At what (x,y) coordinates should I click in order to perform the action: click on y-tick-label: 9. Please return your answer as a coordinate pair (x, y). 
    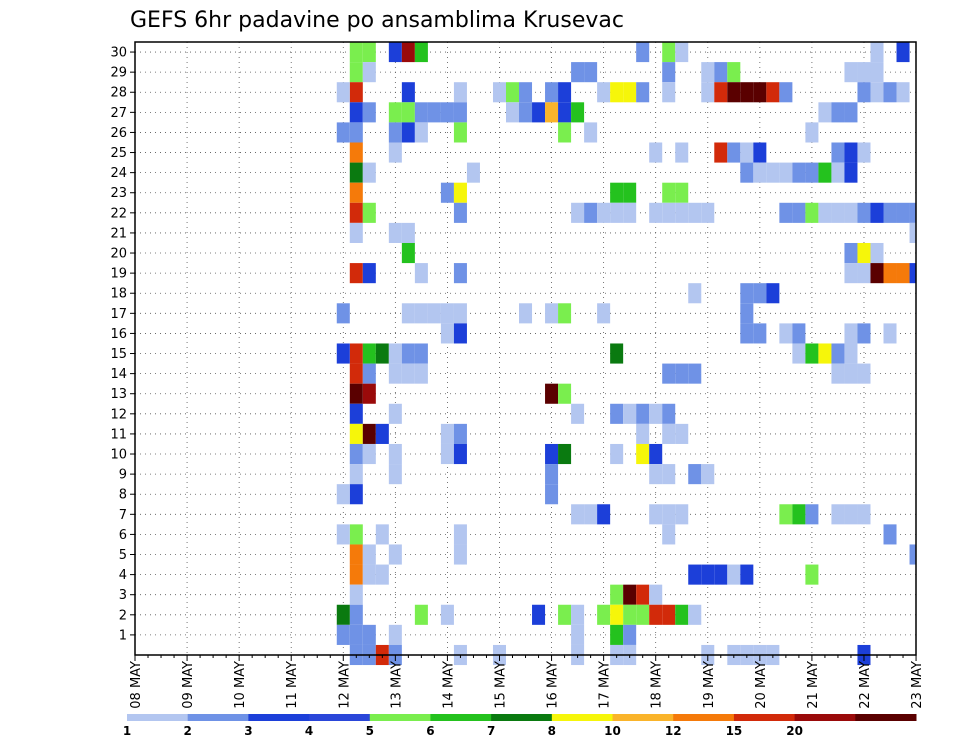
    Looking at the image, I should click on (123, 475).